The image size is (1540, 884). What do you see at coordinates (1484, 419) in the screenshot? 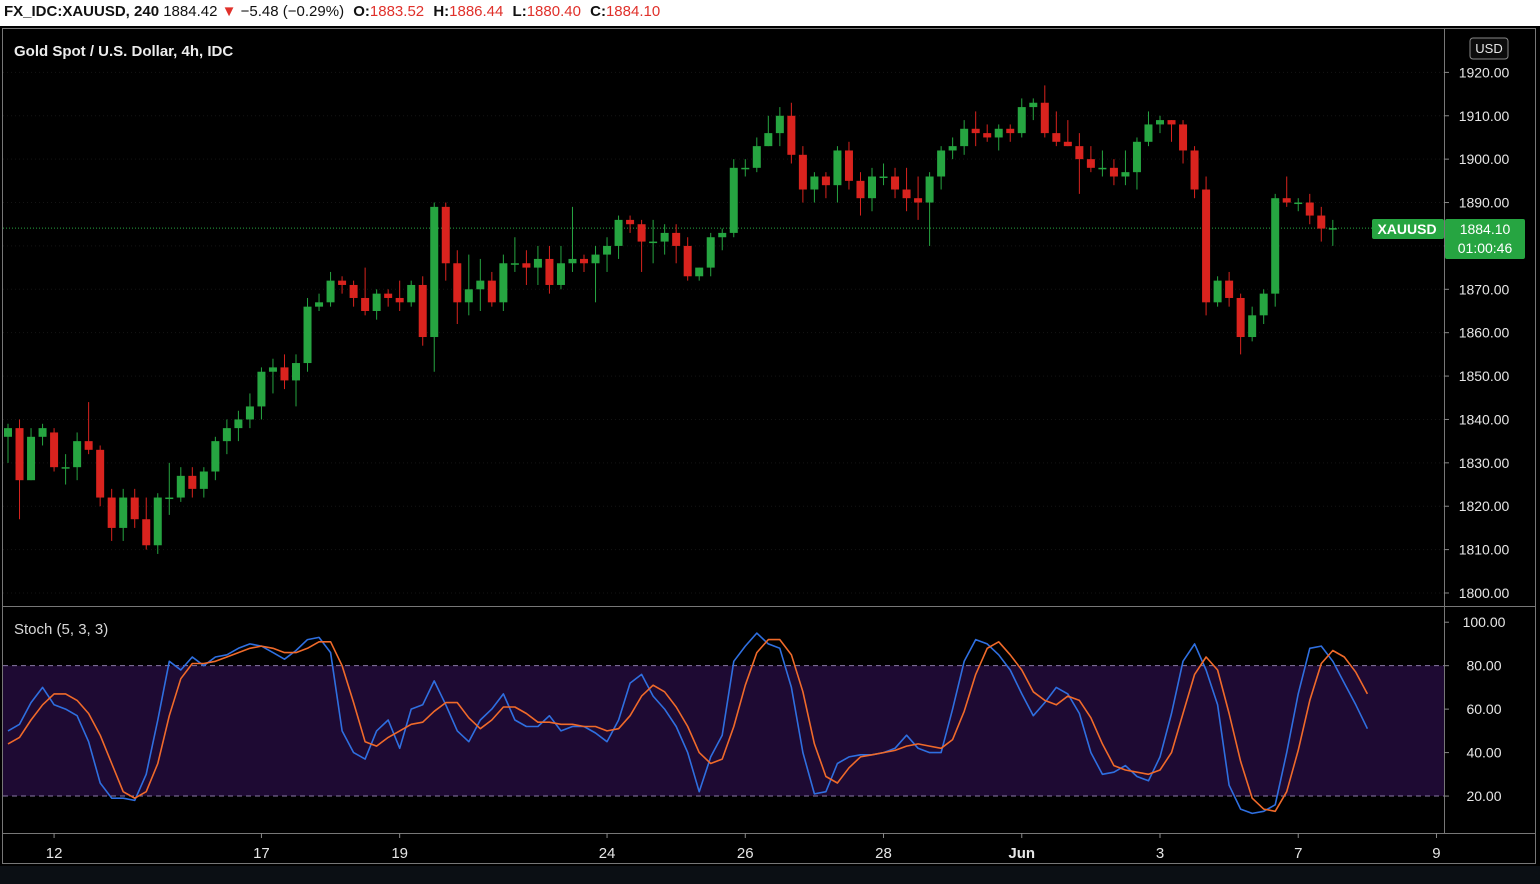
I see `price-axis-label: 1840.00` at bounding box center [1484, 419].